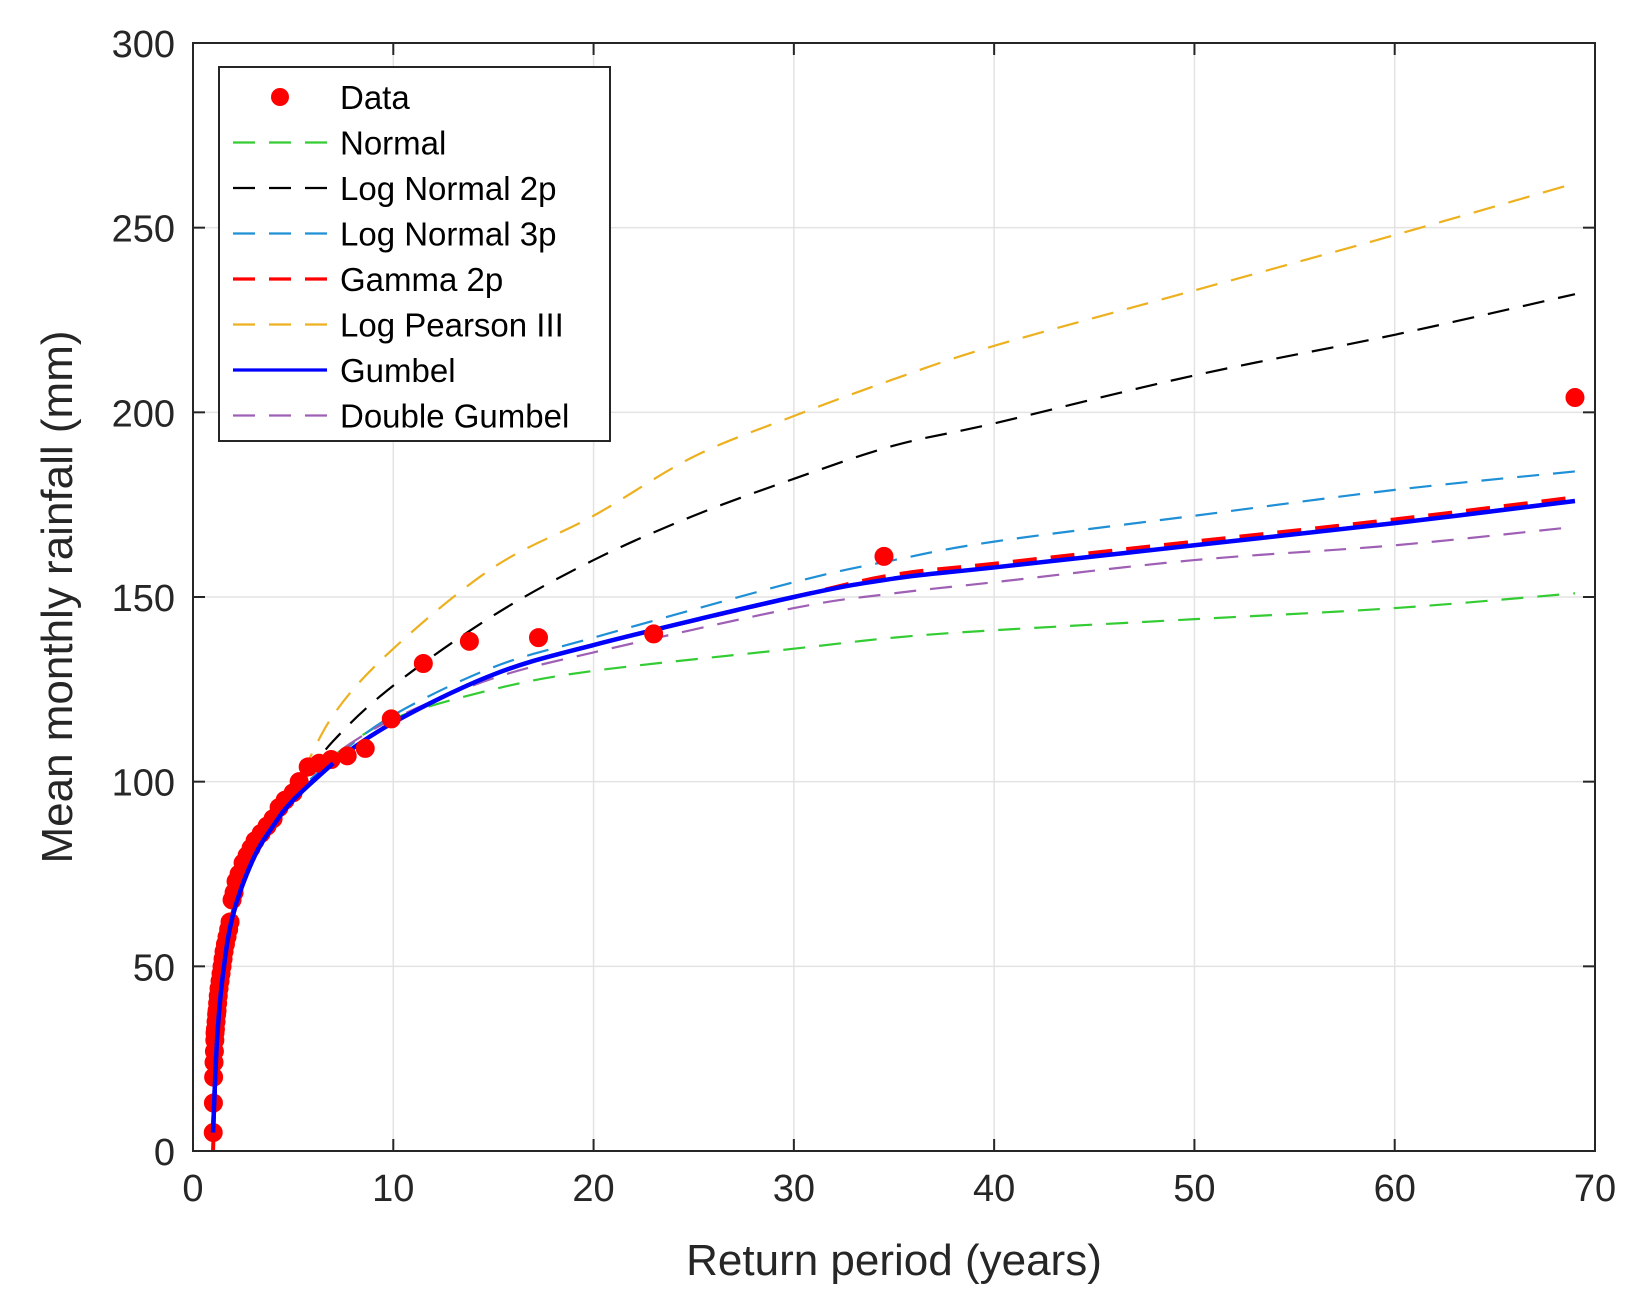  I want to click on legend-marker-data, so click(280, 97).